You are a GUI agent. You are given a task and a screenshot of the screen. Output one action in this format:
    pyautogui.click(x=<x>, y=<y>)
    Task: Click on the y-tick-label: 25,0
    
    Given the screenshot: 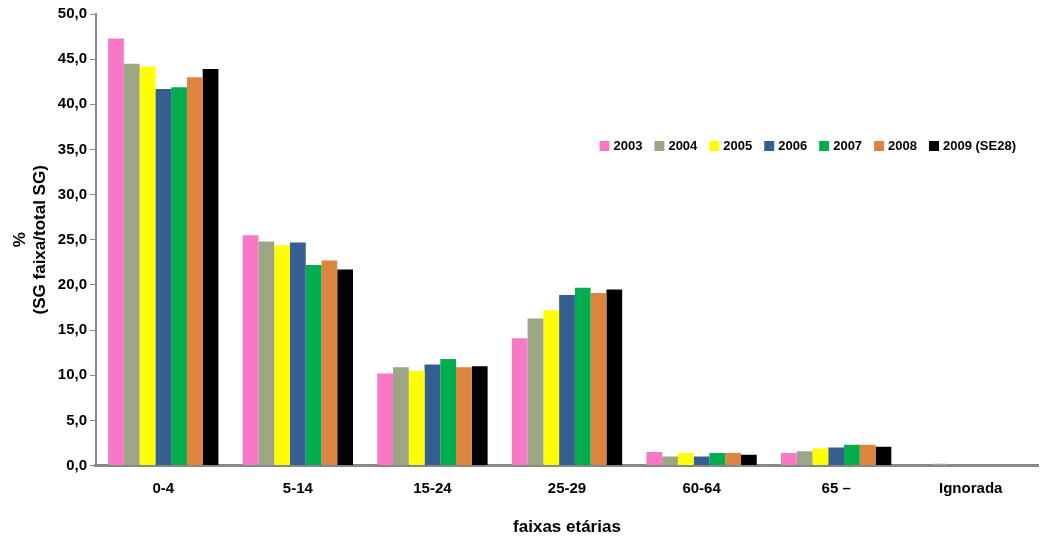 What is the action you would take?
    pyautogui.click(x=72, y=238)
    